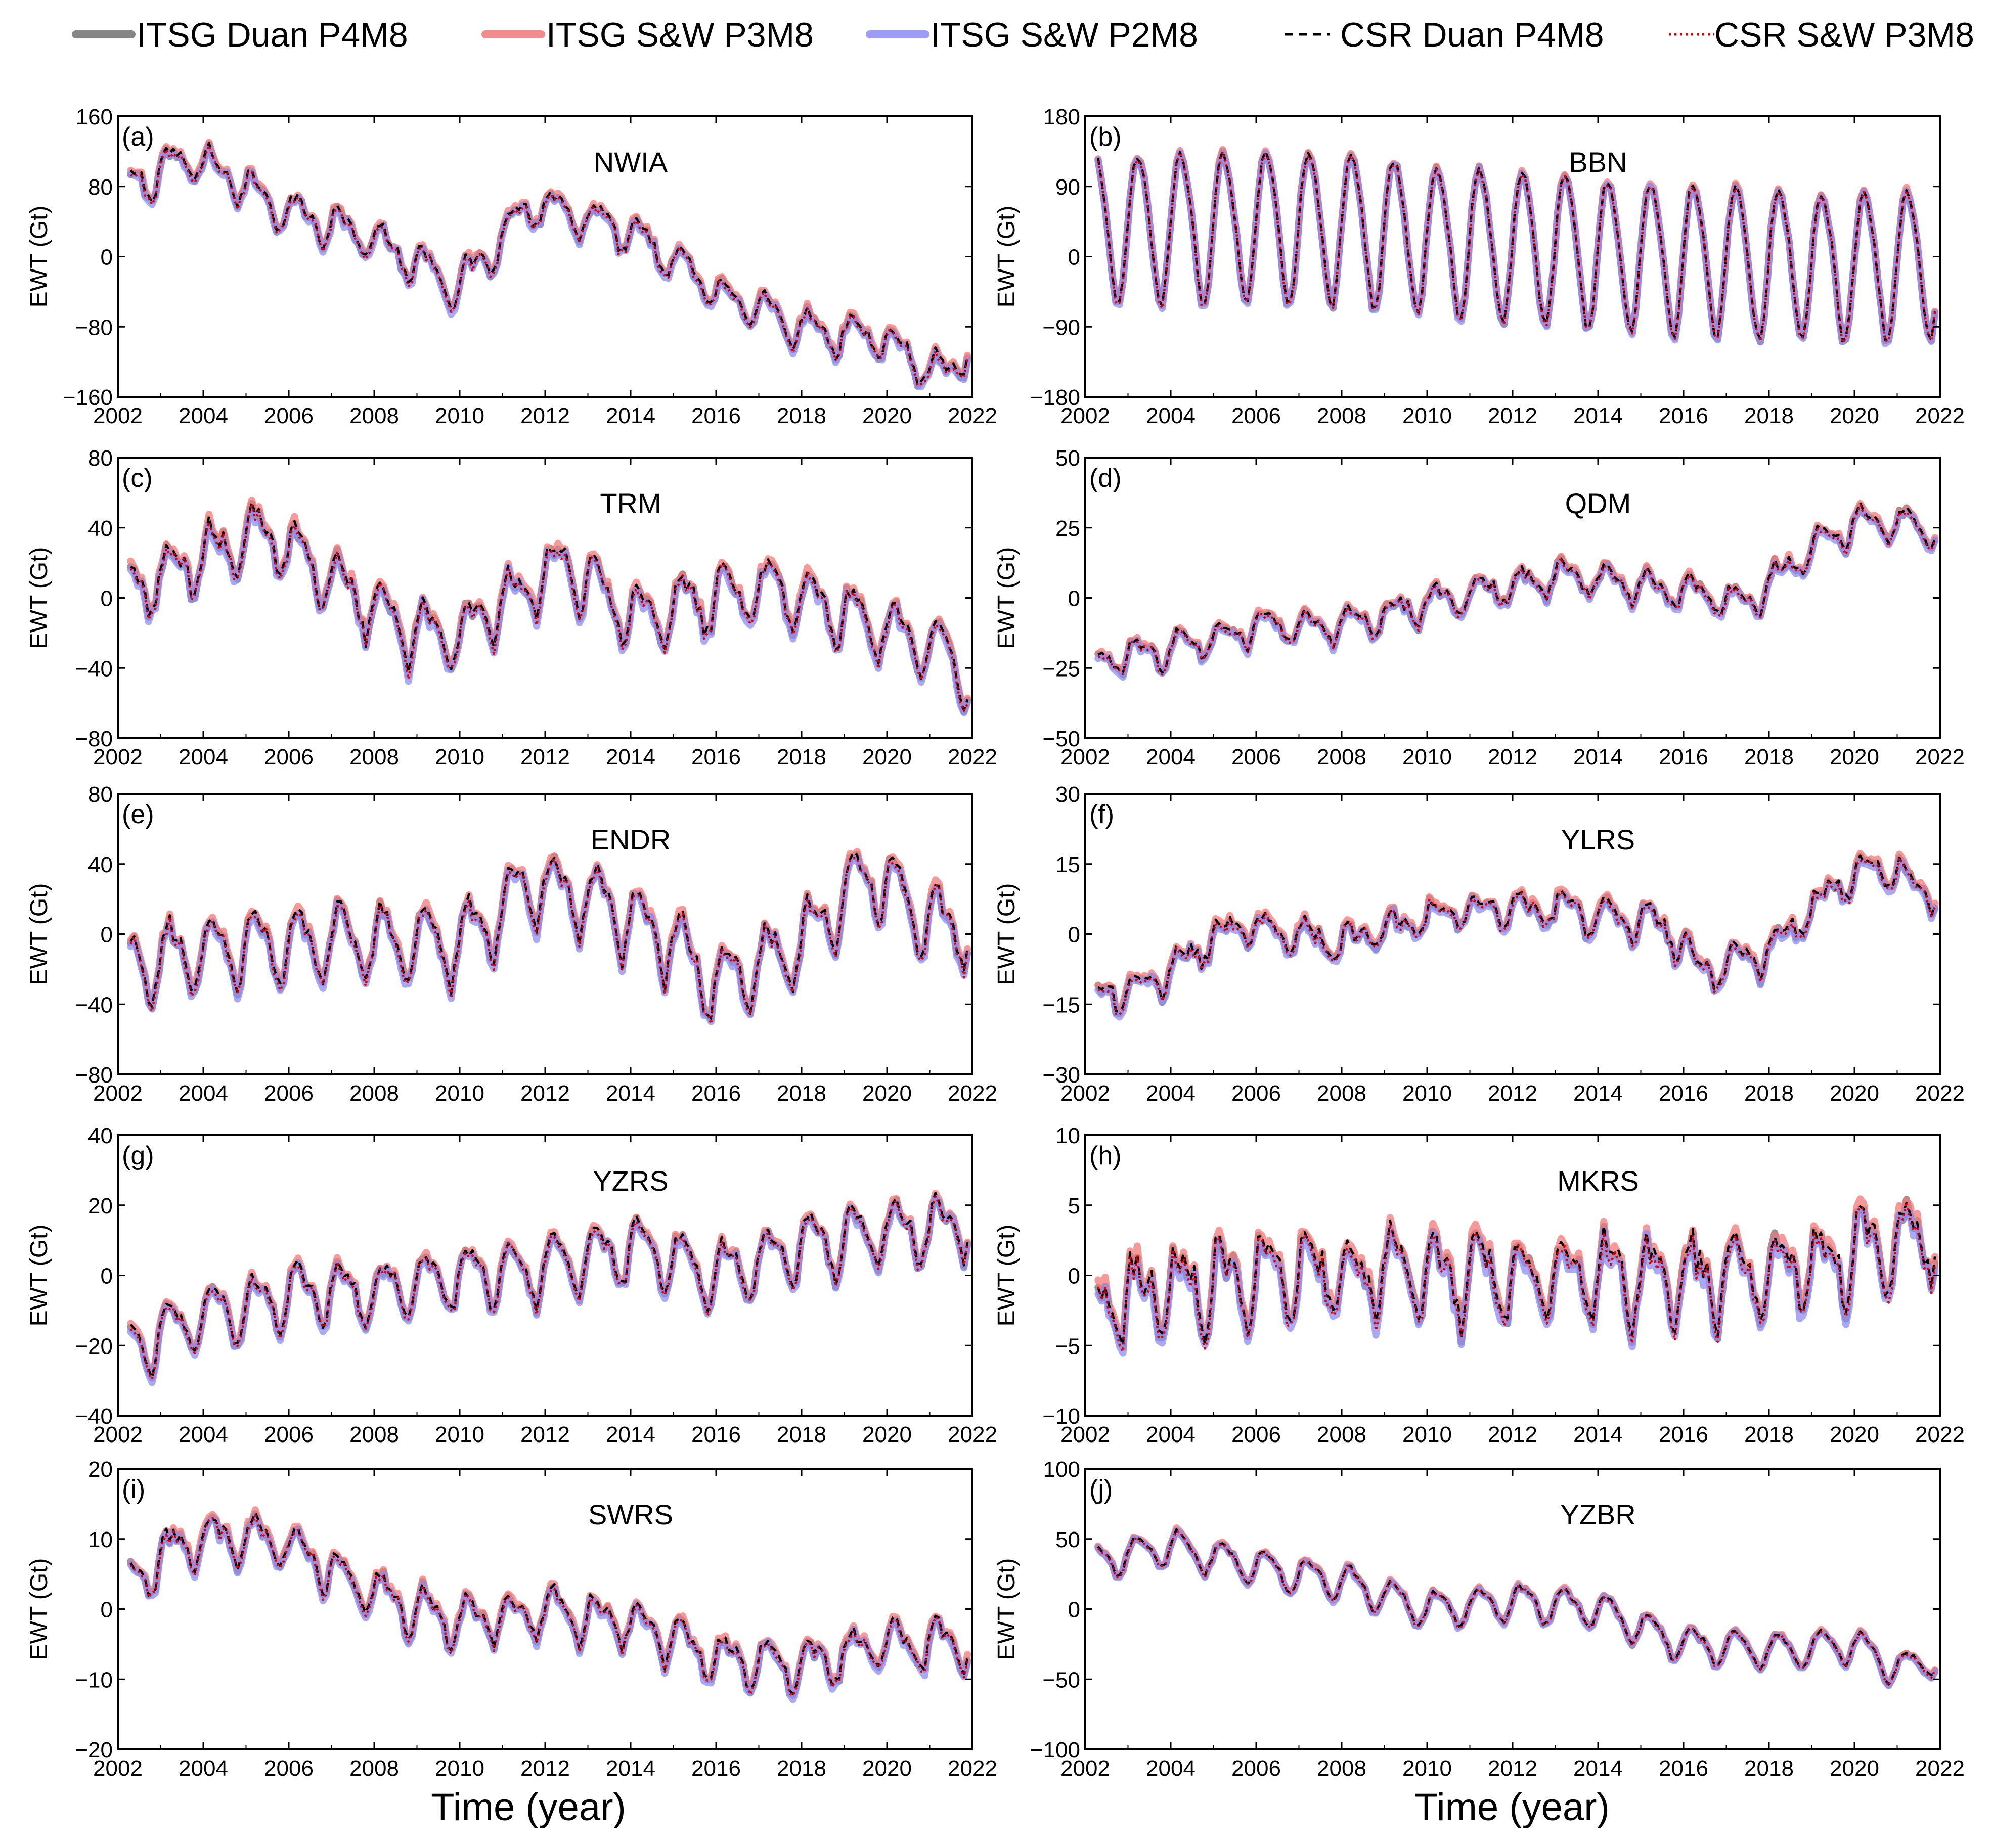 The width and height of the screenshot is (1992, 1848). What do you see at coordinates (630, 503) in the screenshot?
I see `panel-title: TRM` at bounding box center [630, 503].